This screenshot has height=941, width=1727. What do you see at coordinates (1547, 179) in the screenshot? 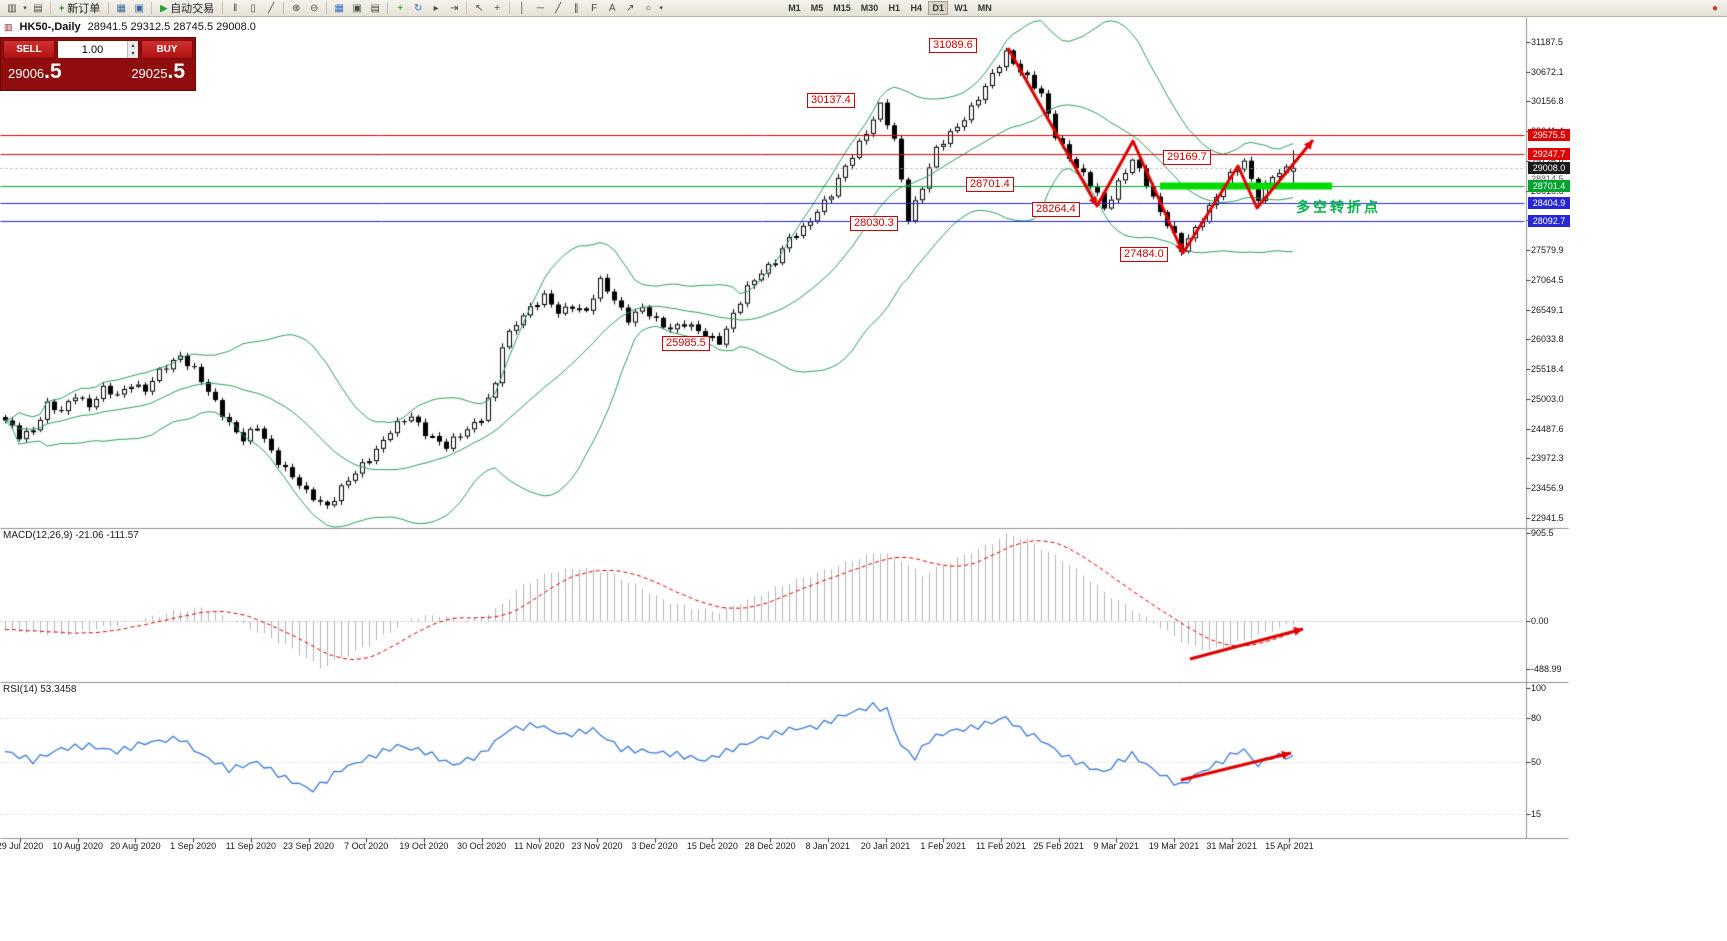
I see `price-axis-extra-label: 28814.5` at bounding box center [1547, 179].